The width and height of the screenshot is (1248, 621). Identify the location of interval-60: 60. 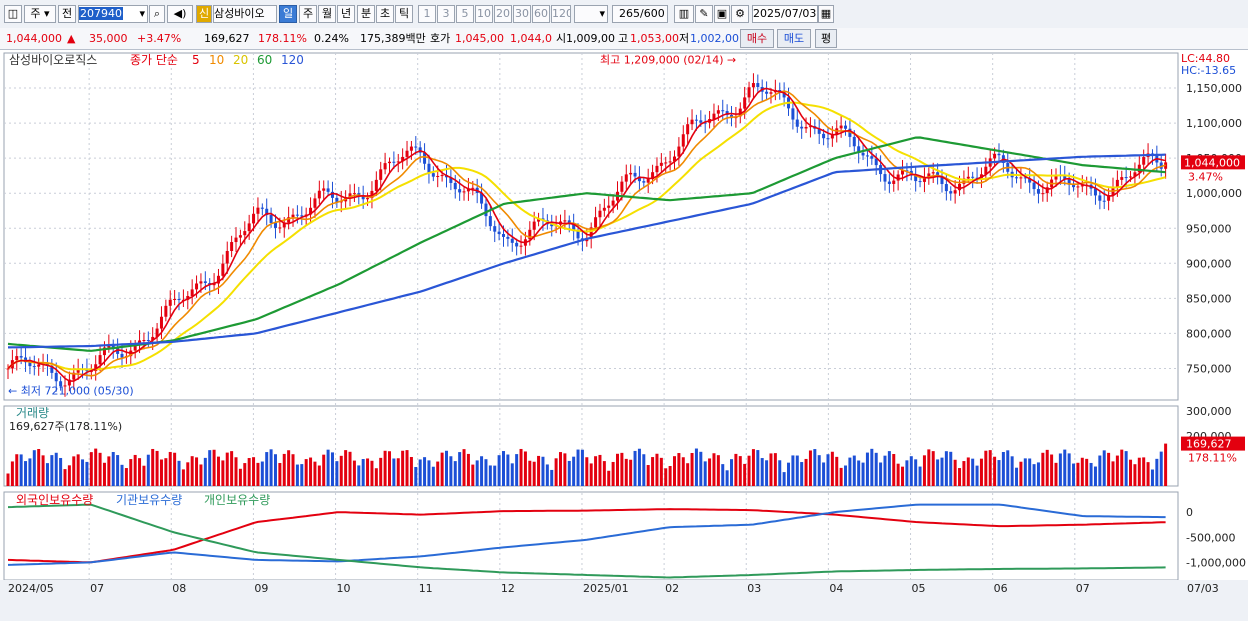
(541, 14).